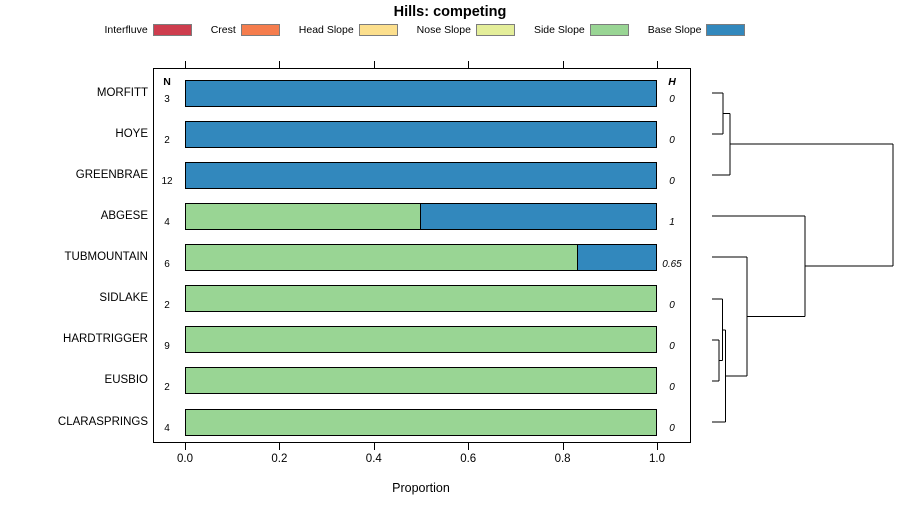  What do you see at coordinates (105, 339) in the screenshot?
I see `row-label: HARDTRIGGER` at bounding box center [105, 339].